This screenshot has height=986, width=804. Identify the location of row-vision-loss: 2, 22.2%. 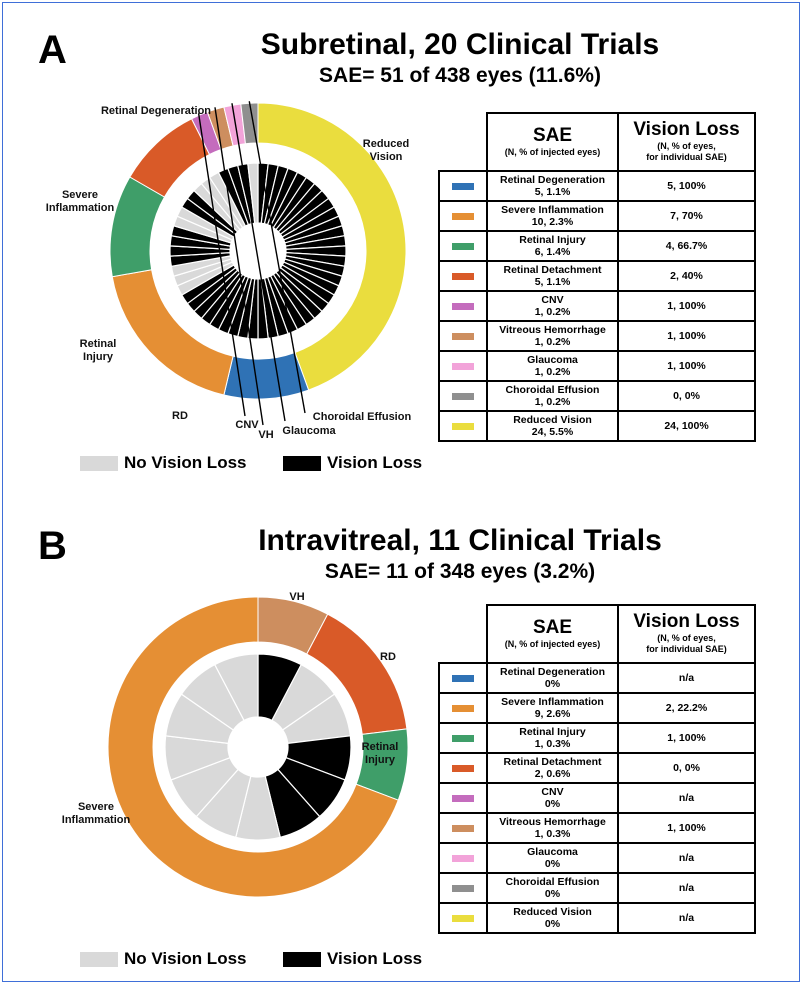
(686, 708).